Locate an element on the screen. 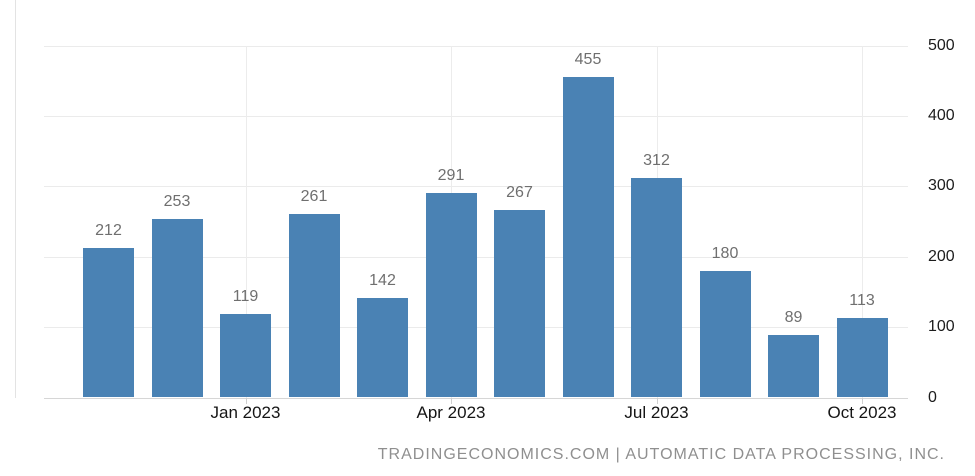  bar-value-label: 89 is located at coordinates (793, 317).